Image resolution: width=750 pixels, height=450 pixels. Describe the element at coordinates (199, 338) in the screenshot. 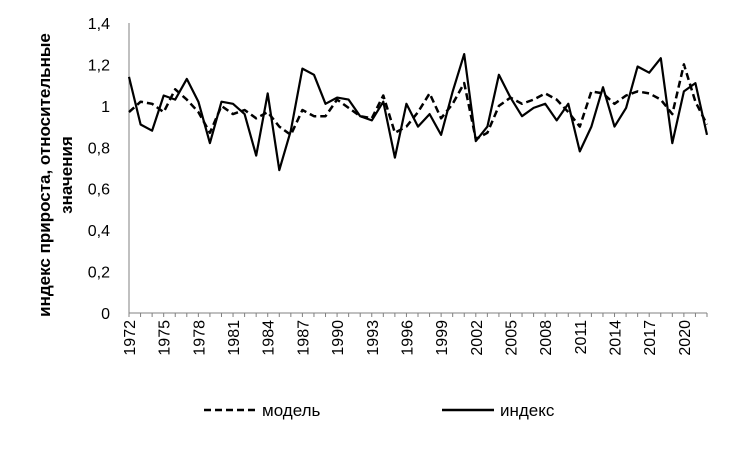

I see `x-tick-label: 1978` at that location.